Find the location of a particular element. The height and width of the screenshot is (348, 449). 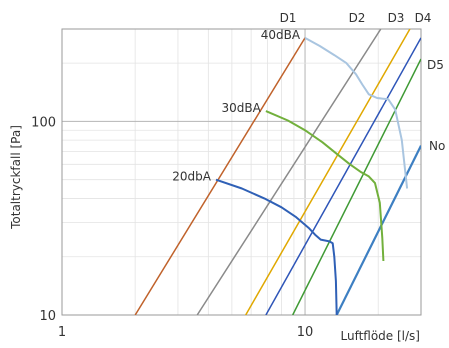

y-tick-label: 10 is located at coordinates (47, 316).